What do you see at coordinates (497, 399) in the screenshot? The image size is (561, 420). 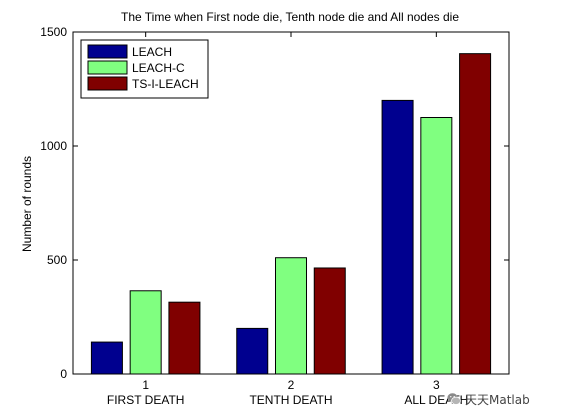 I see `watermark-text: 天天Matlab` at bounding box center [497, 399].